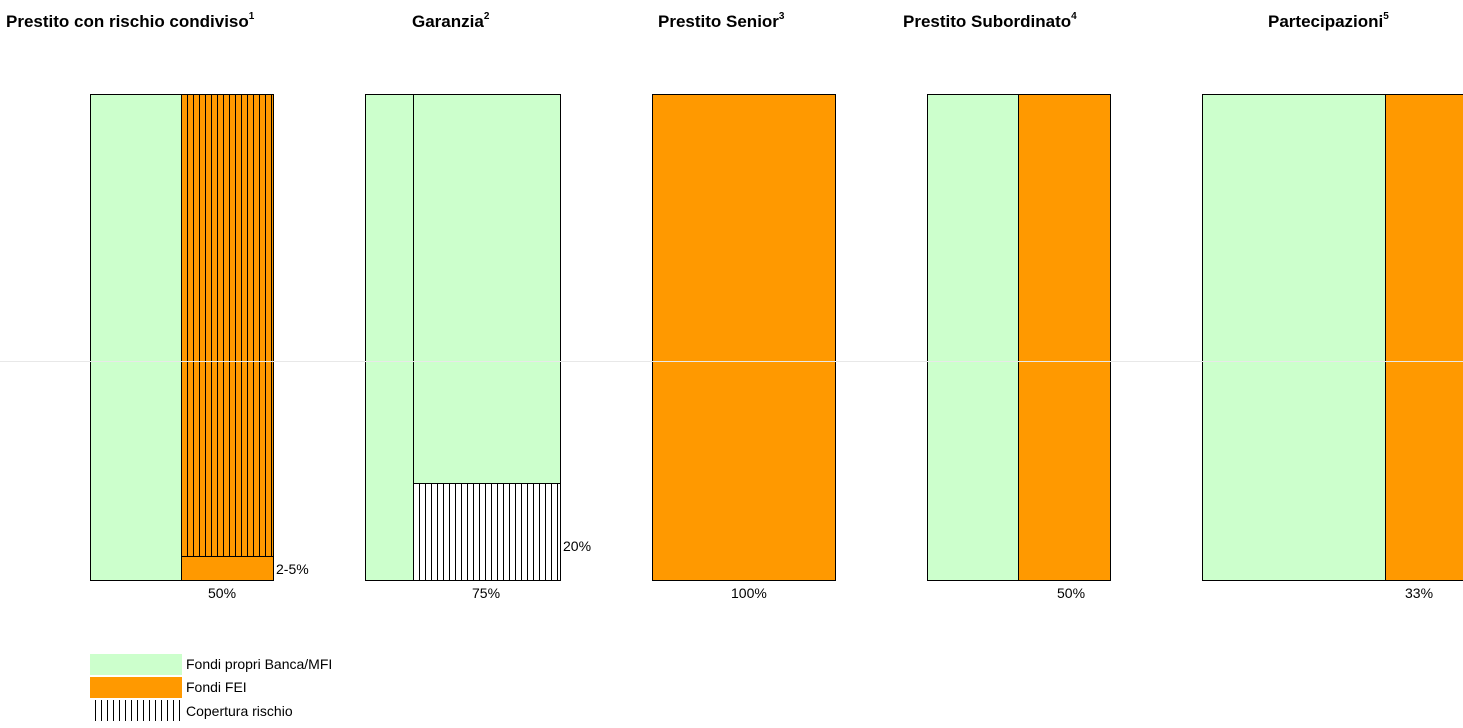 This screenshot has width=1463, height=728. Describe the element at coordinates (259, 664) in the screenshot. I see `legend-label-own-funds: Fondi propri Banca/MFI` at that location.